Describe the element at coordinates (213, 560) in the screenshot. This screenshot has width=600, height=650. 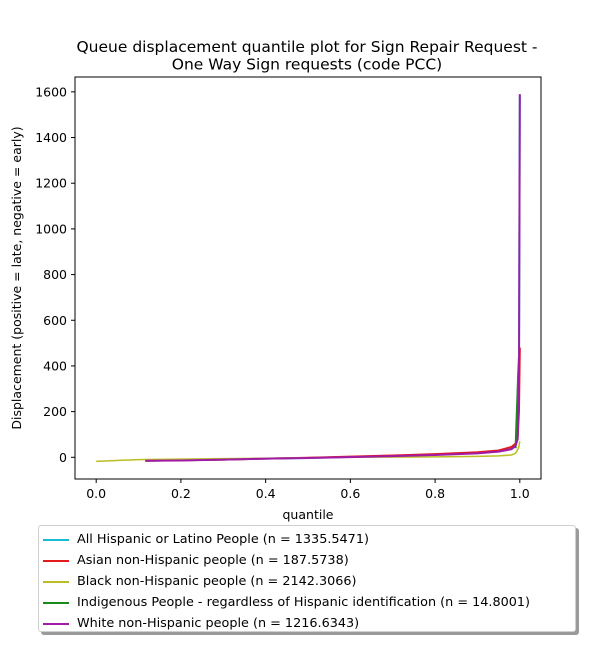
I see `legend-label: Asian non-Hispanic people (n = 187.5738)` at that location.